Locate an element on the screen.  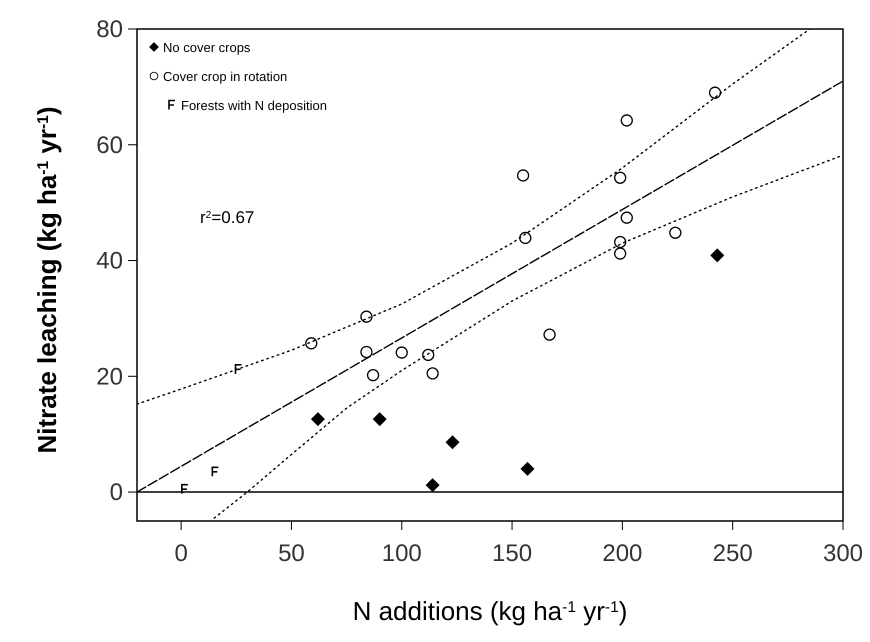
x-tick-label: 300 is located at coordinates (843, 553).